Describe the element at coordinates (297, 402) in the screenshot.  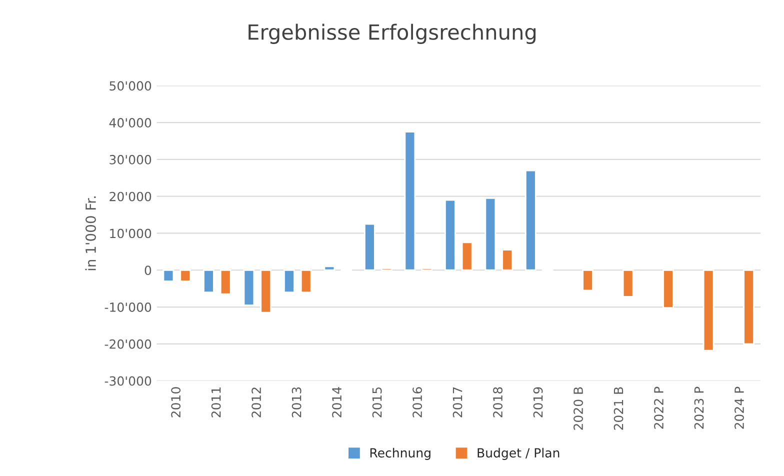
I see `x-tick-label: 2013` at that location.